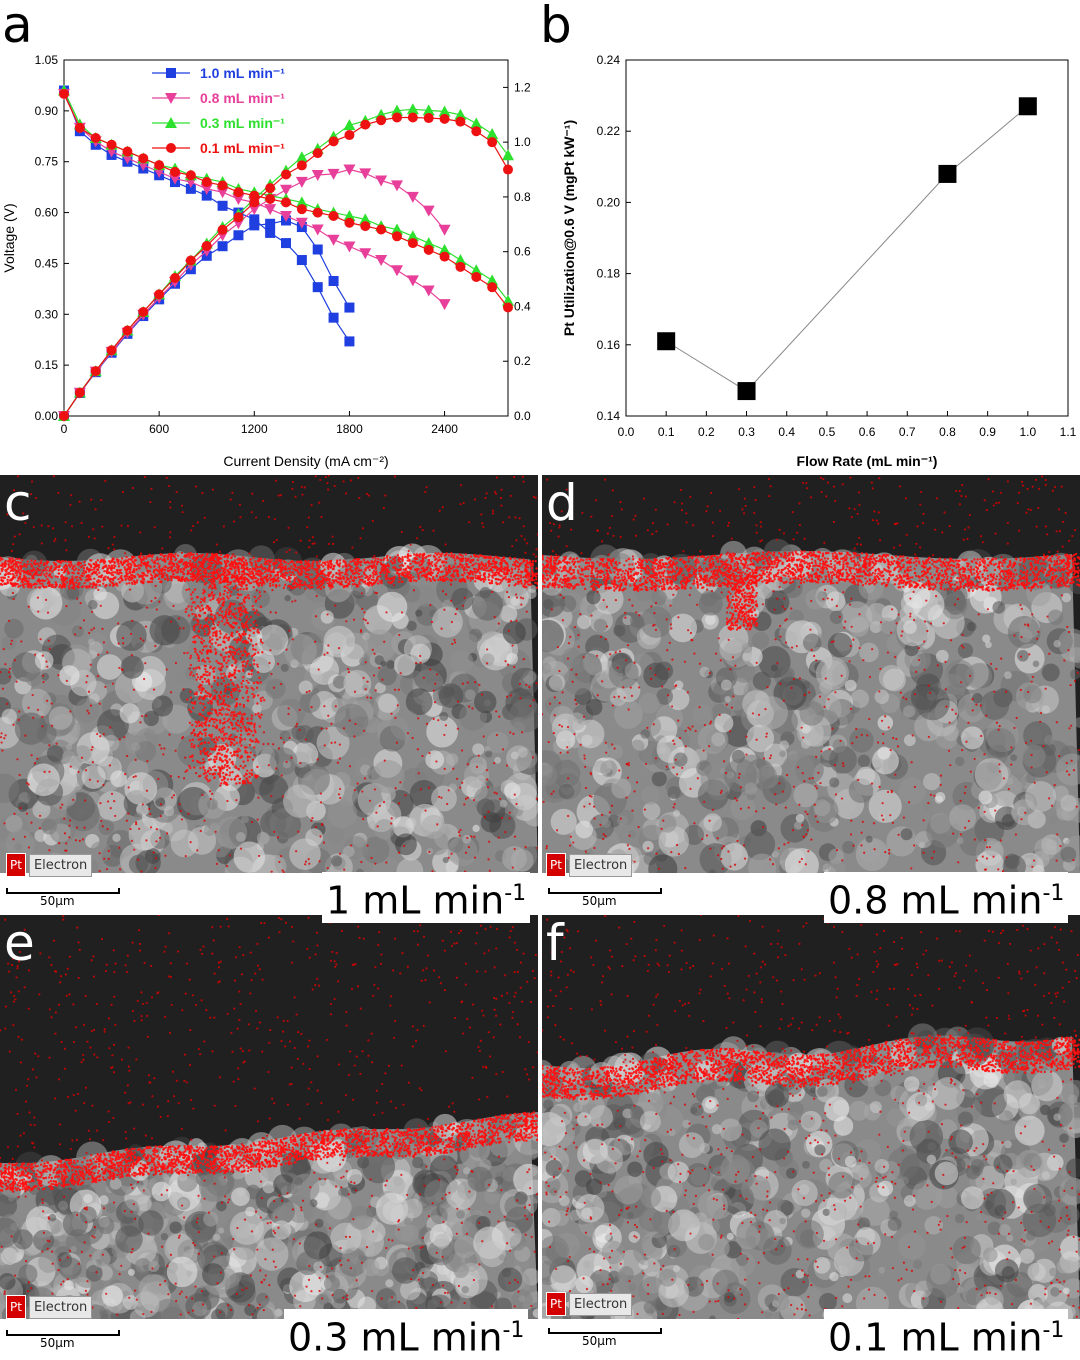 The width and height of the screenshot is (1080, 1360). I want to click on y-tick-label: 0.75, so click(47, 162).